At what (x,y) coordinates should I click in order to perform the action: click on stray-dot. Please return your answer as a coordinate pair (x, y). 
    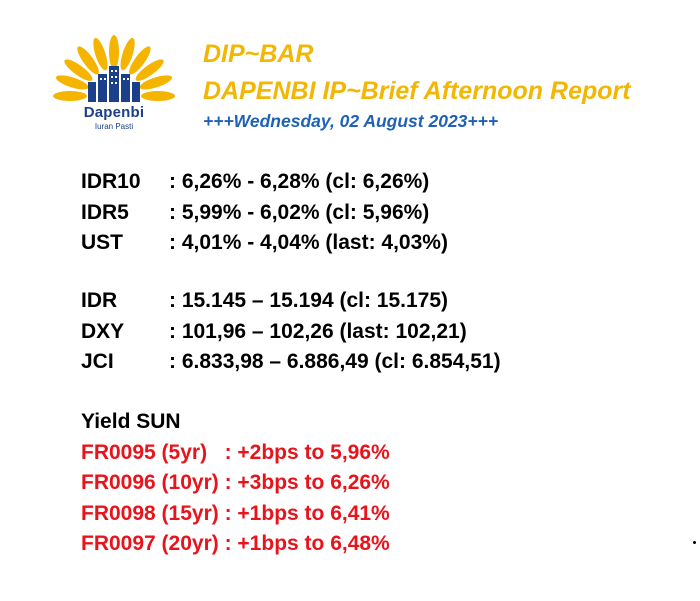
    Looking at the image, I should click on (694, 542).